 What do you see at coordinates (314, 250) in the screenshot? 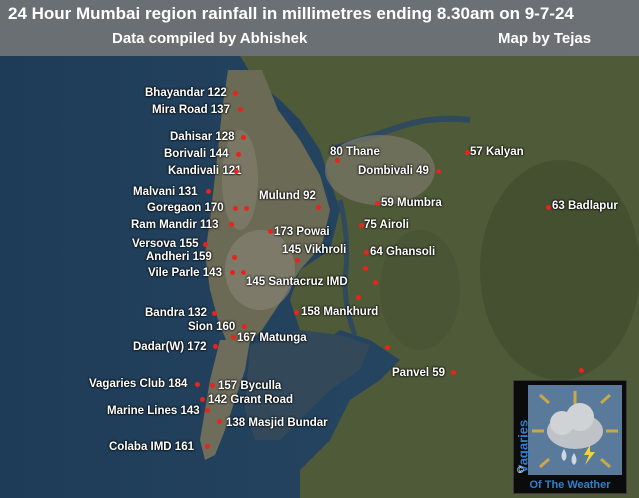
I see `station-label-vikhroli: 145 Vikhroli` at bounding box center [314, 250].